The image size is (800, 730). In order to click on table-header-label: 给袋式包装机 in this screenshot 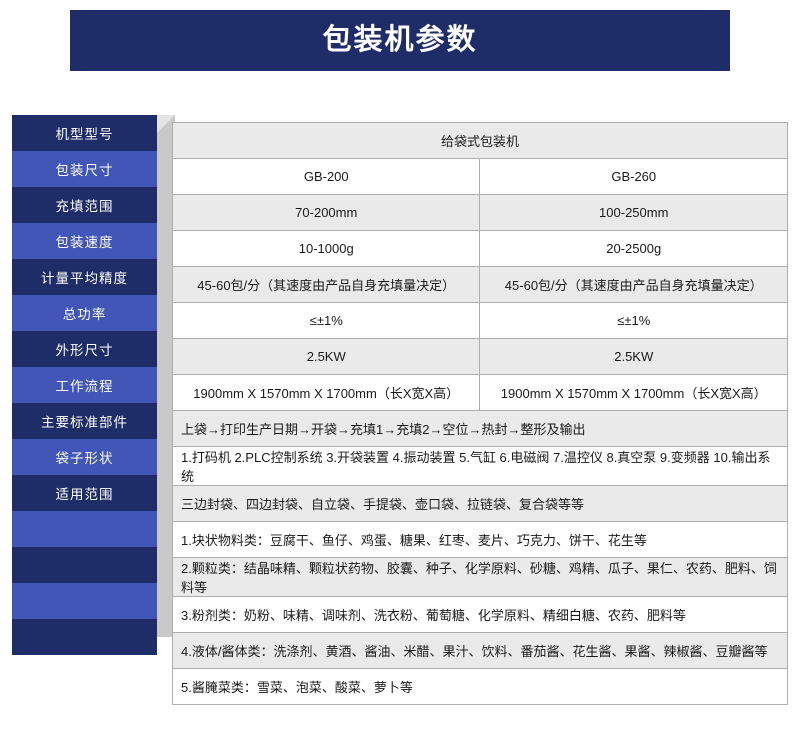, I will do `click(480, 140)`.